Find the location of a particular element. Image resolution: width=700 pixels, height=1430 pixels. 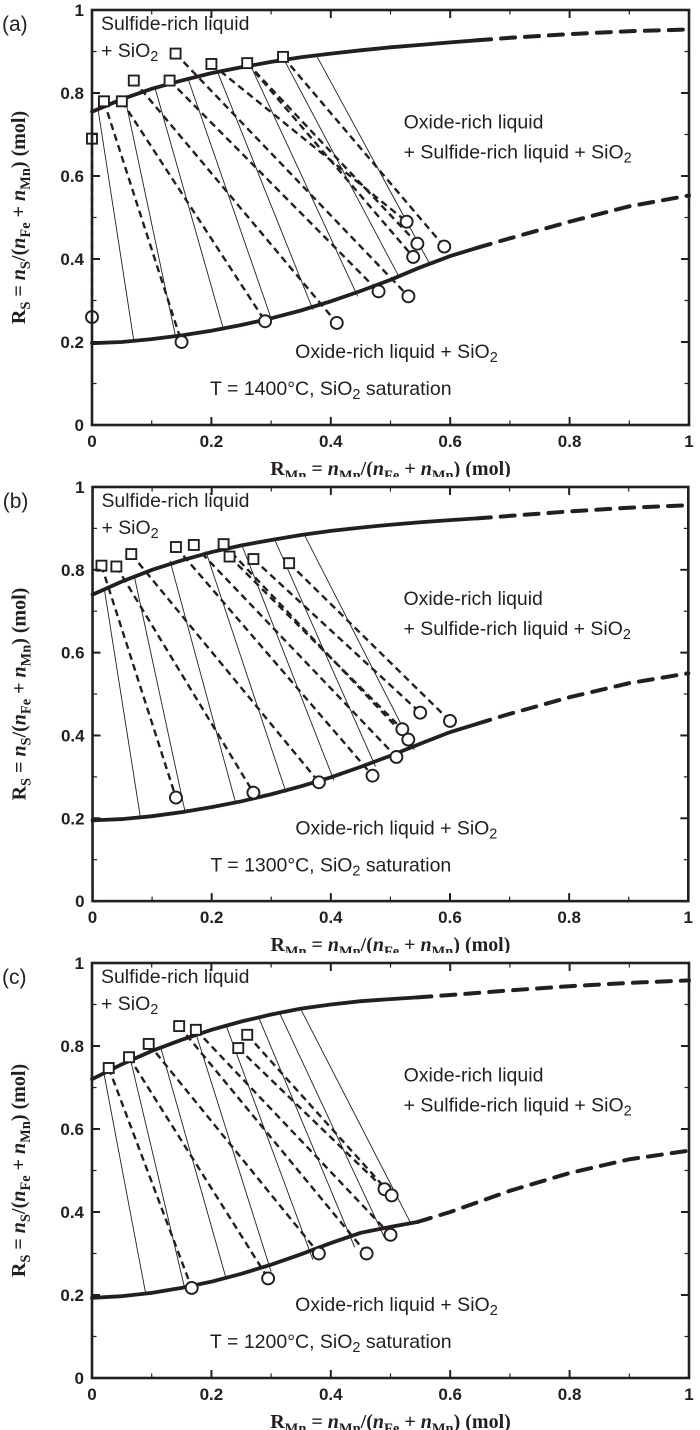

sulfide-liquid-points is located at coordinates (195, 555).